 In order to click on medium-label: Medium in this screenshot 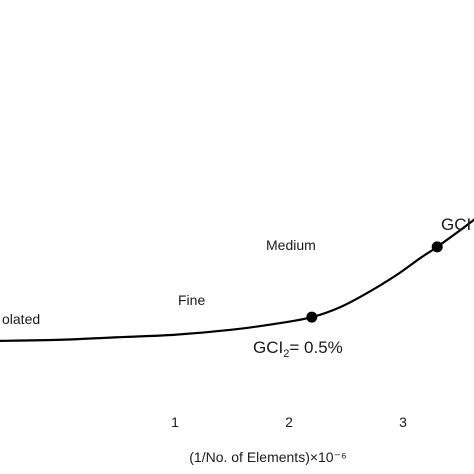, I will do `click(291, 245)`.